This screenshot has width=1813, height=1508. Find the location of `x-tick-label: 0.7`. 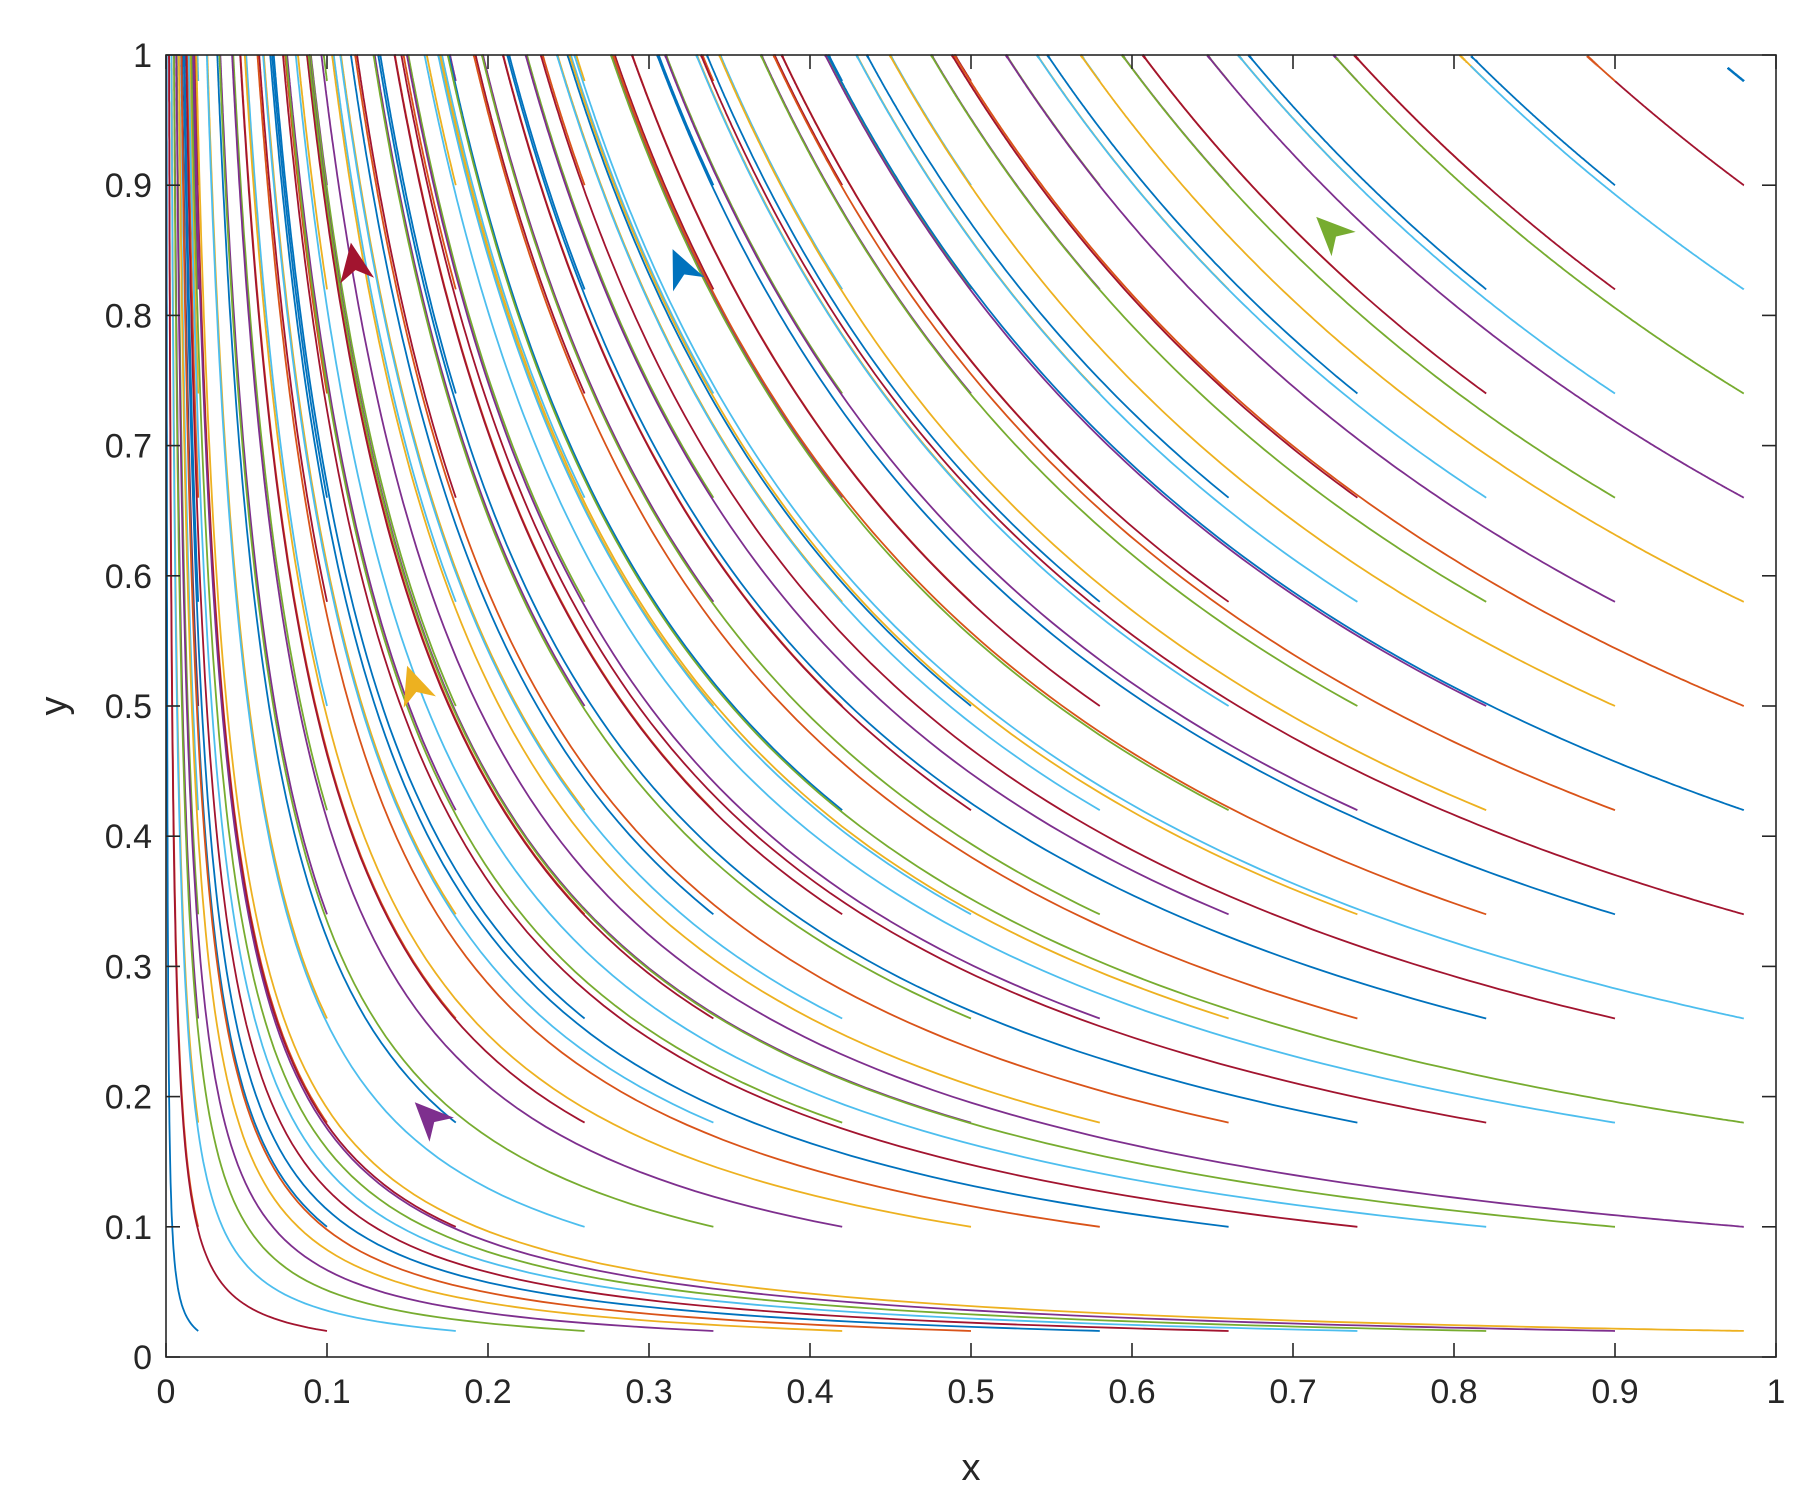

x-tick-label: 0.7 is located at coordinates (1292, 1392).